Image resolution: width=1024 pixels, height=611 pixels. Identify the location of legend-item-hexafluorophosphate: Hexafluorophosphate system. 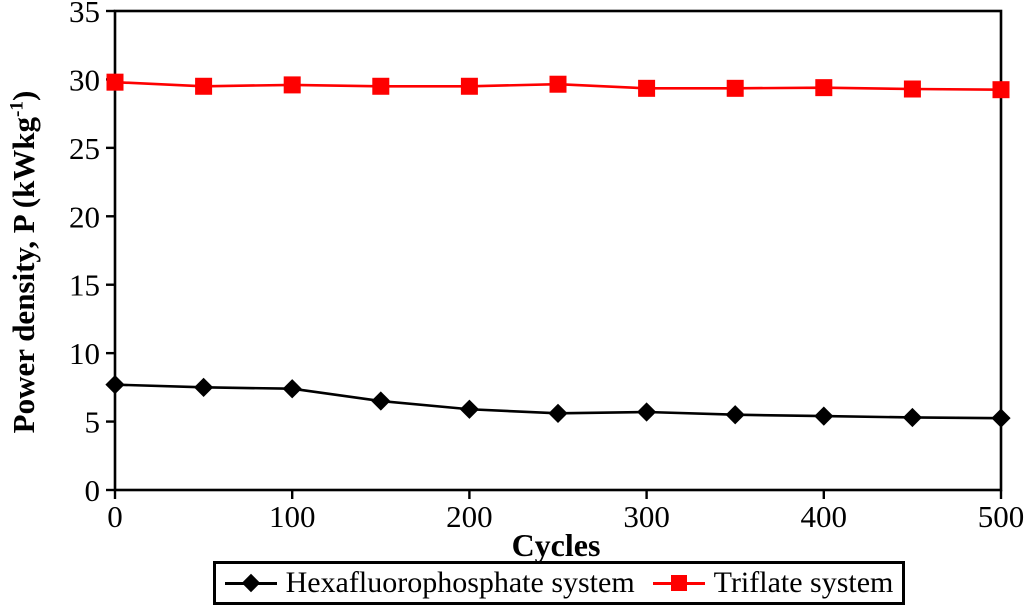
(429, 583).